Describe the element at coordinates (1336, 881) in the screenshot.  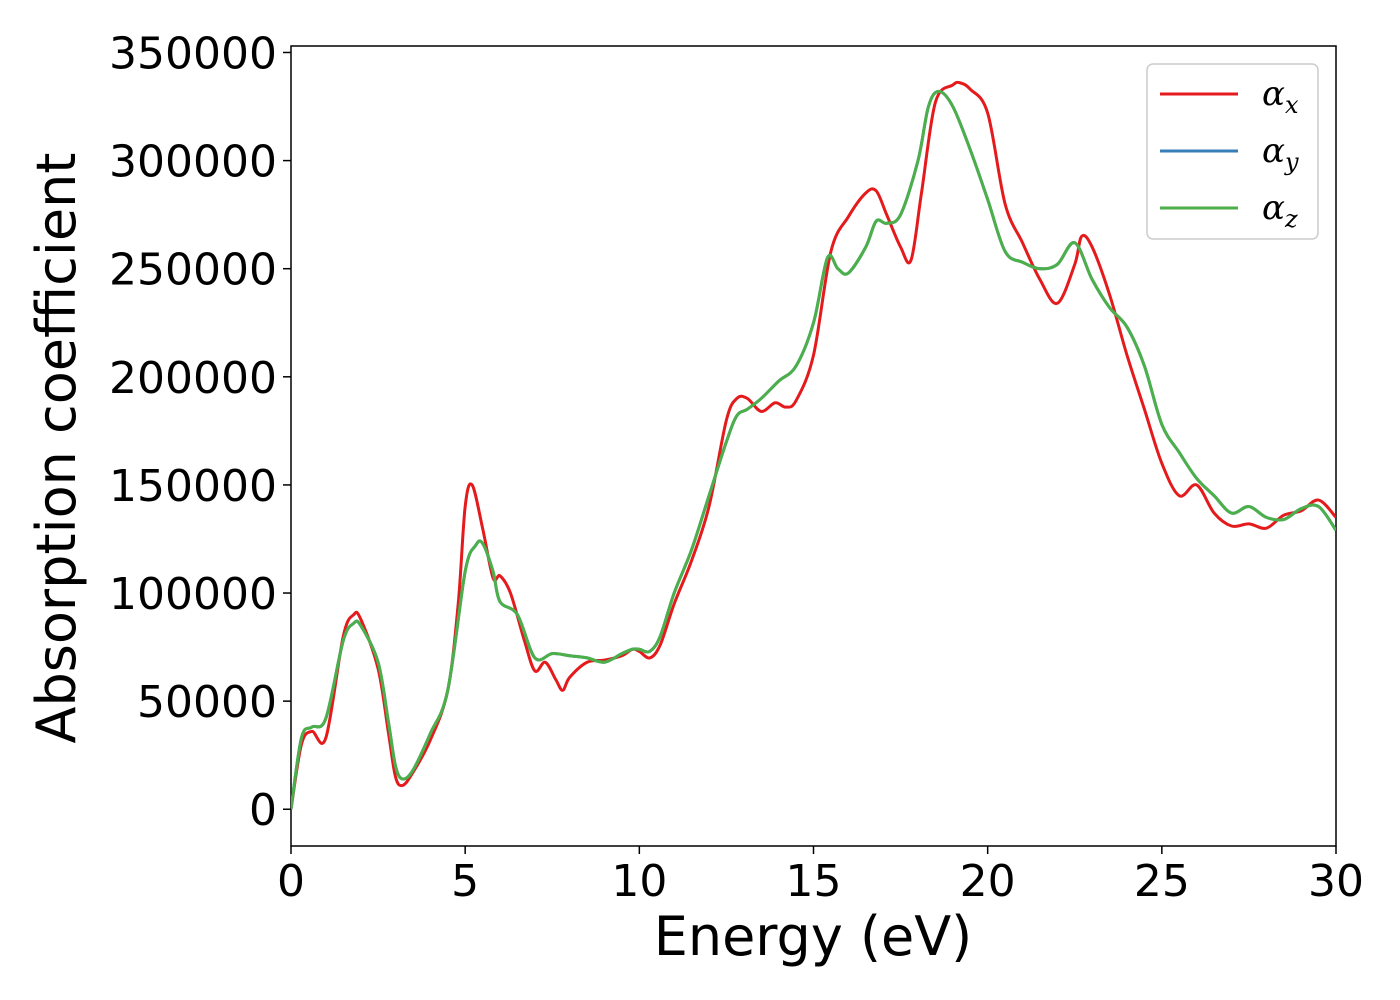
I see `x-tick-label: 30` at that location.